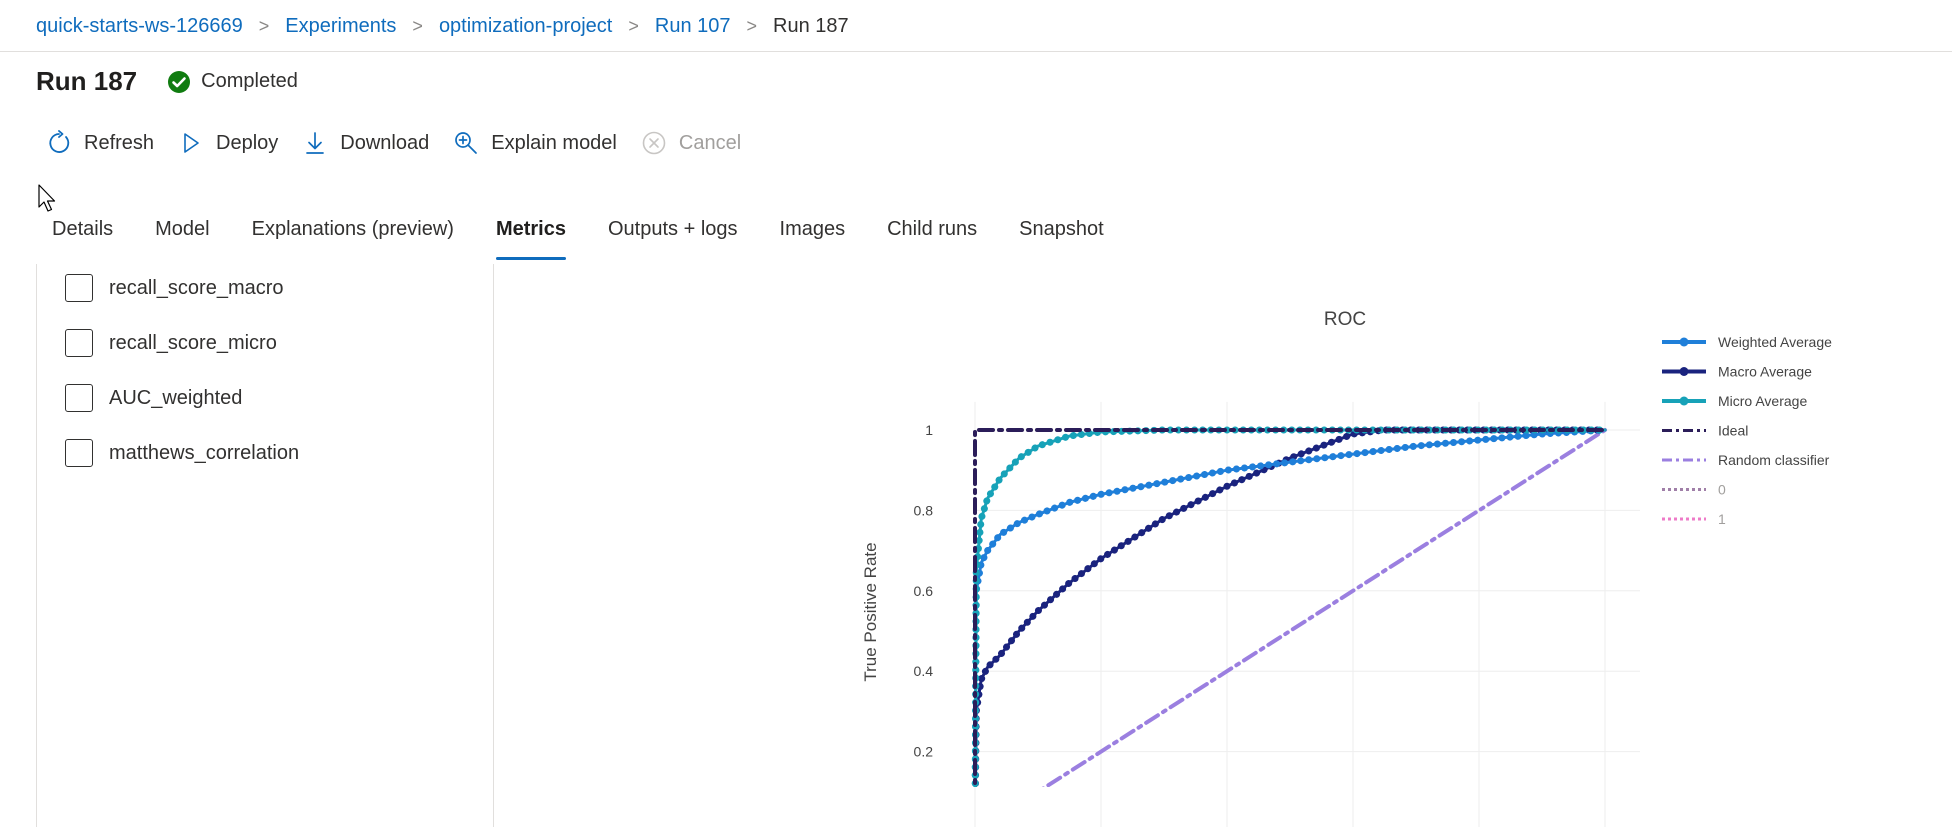 The width and height of the screenshot is (1952, 827). I want to click on play-icon, so click(191, 143).